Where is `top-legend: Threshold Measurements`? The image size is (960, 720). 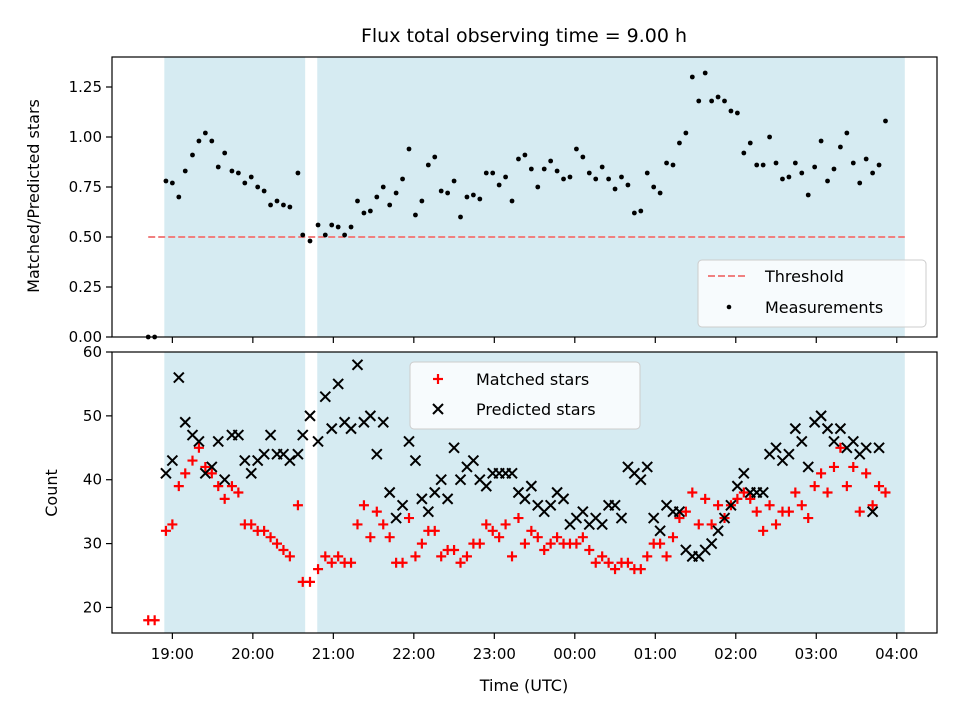 top-legend: Threshold Measurements is located at coordinates (812, 293).